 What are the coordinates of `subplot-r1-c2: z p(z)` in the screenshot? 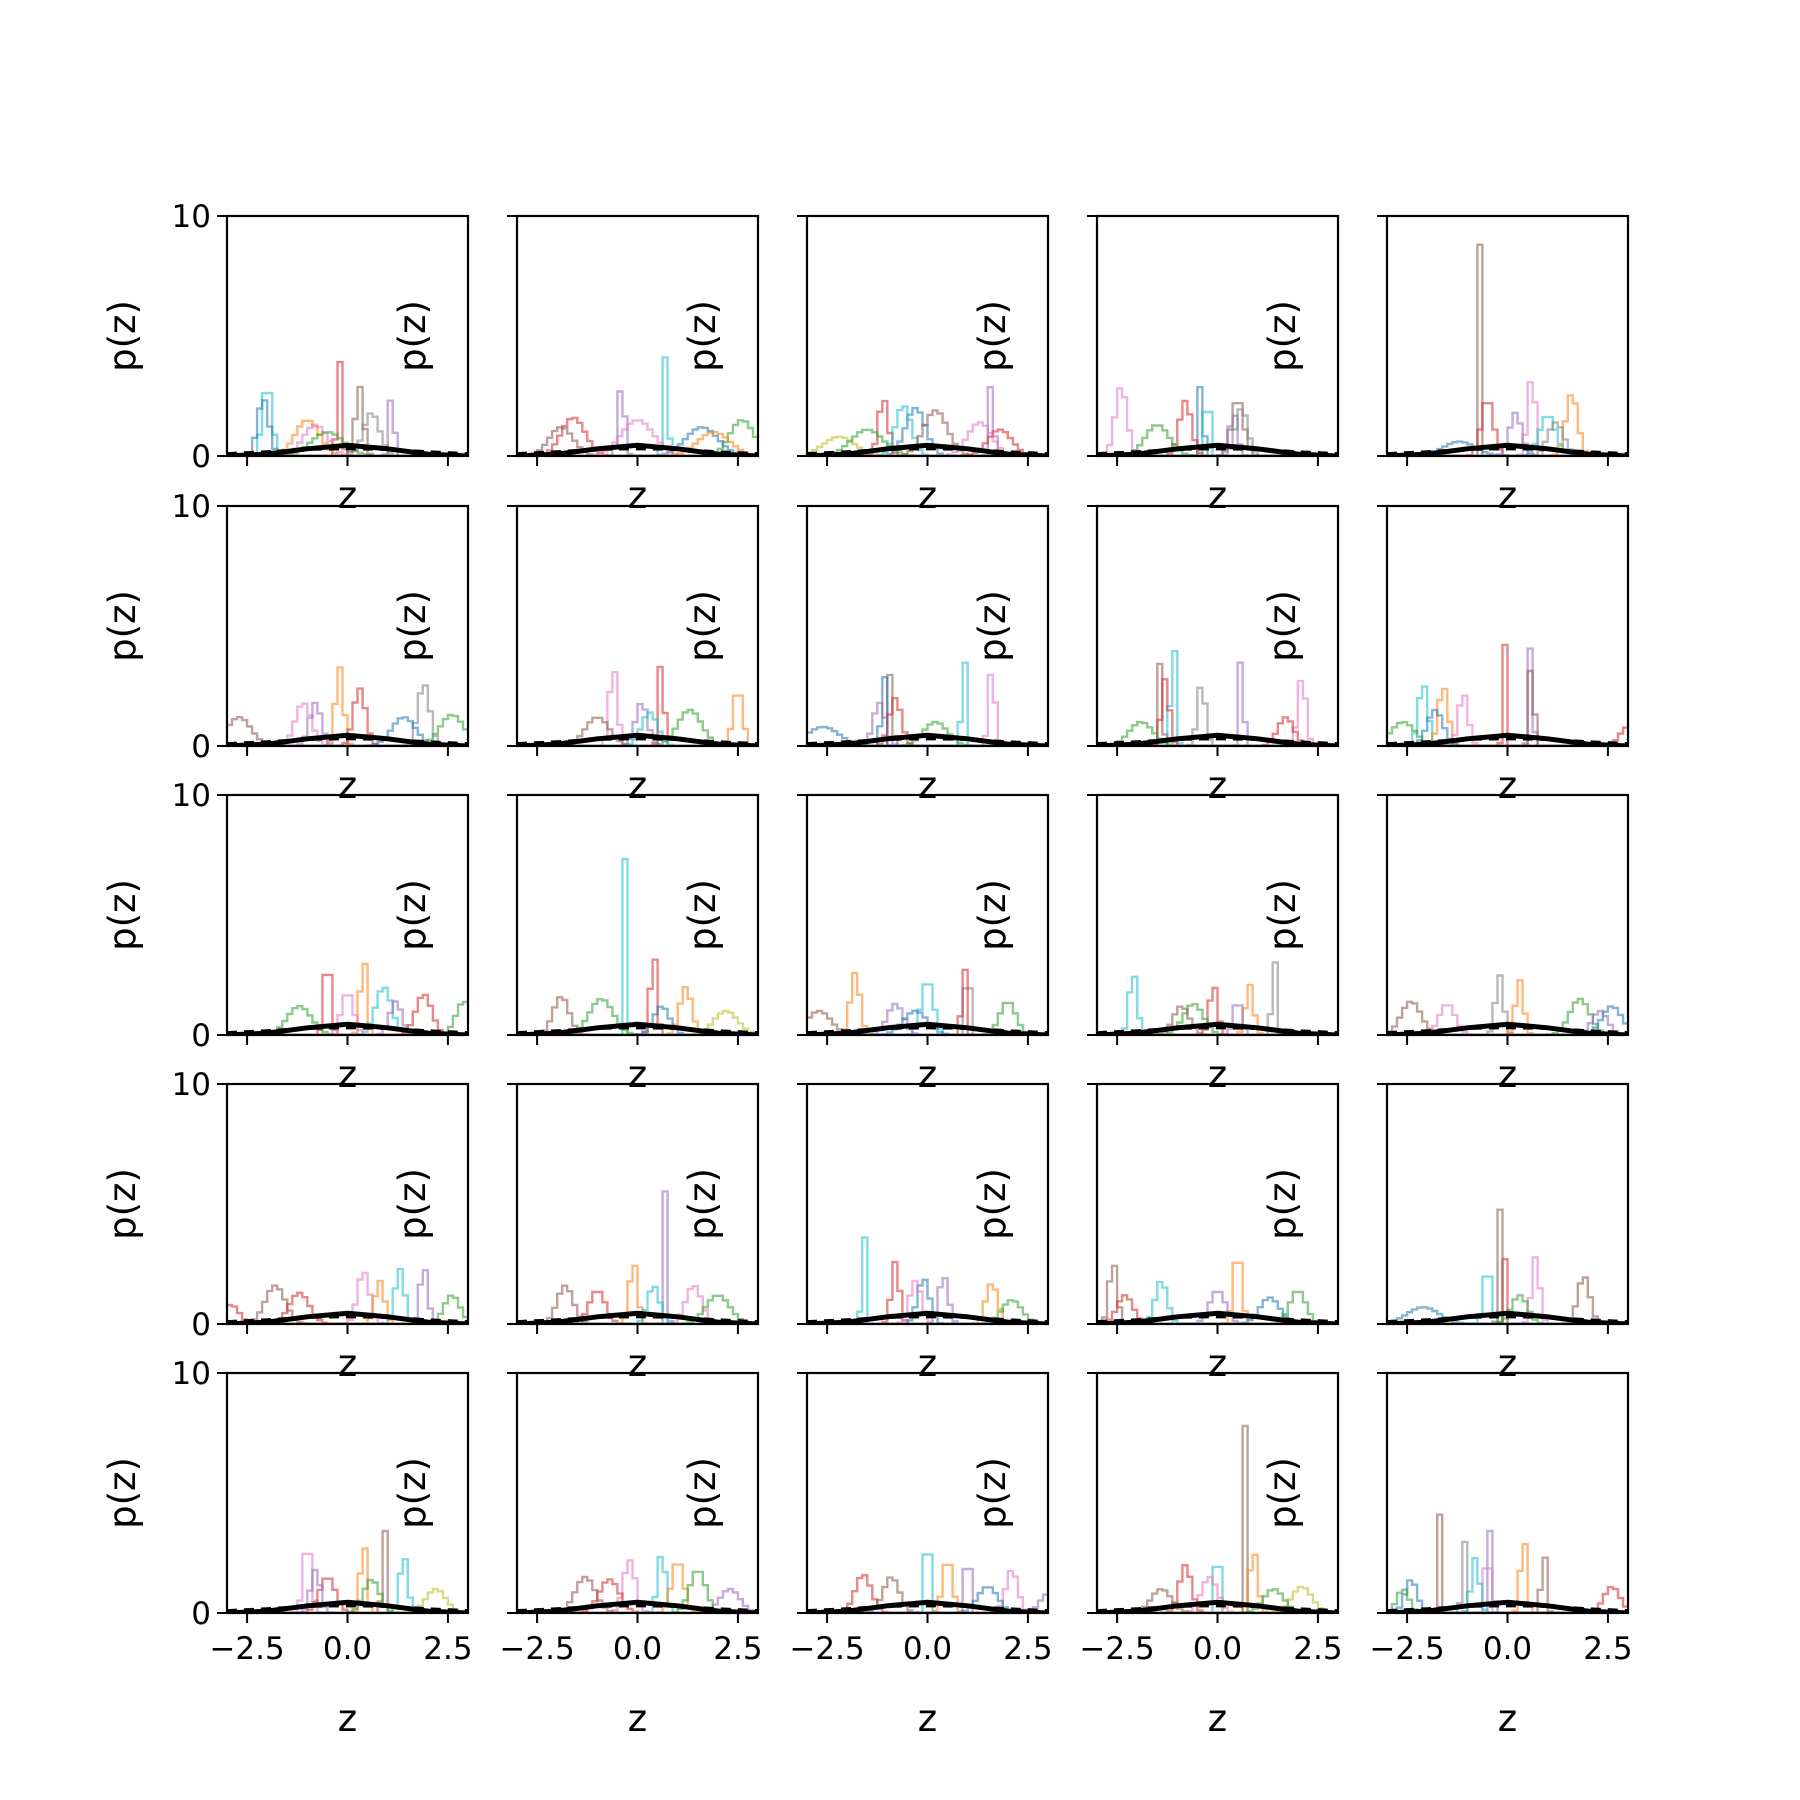 It's located at (865, 655).